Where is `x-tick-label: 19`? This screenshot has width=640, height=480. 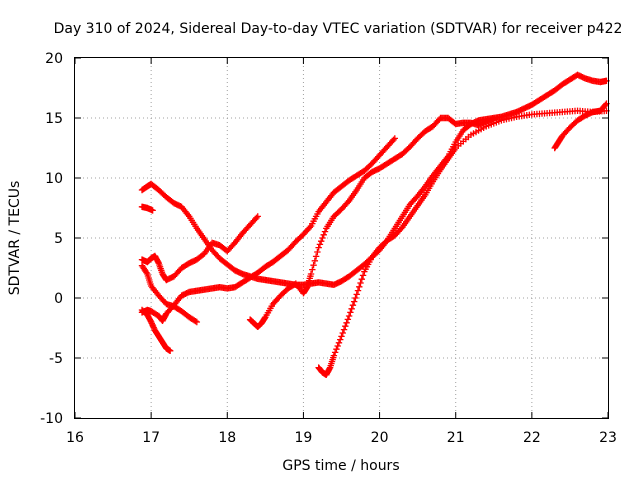 x-tick-label: 19 is located at coordinates (304, 438).